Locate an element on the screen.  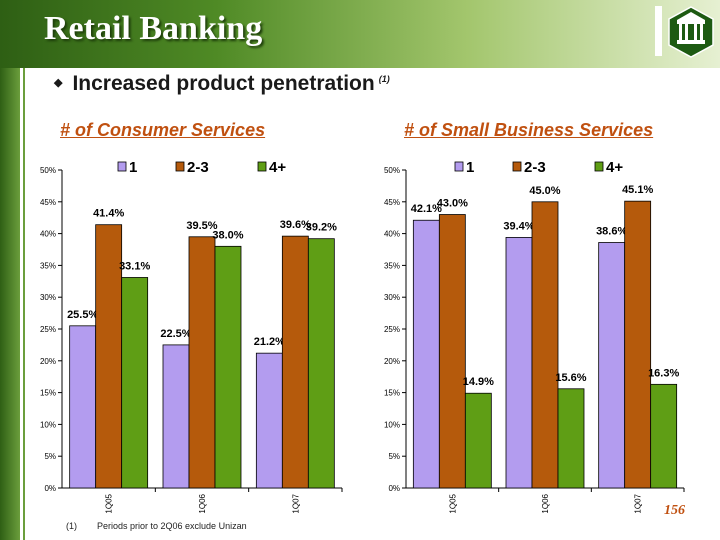
small-business-y-tick-label: 0% is located at coordinates (394, 488).